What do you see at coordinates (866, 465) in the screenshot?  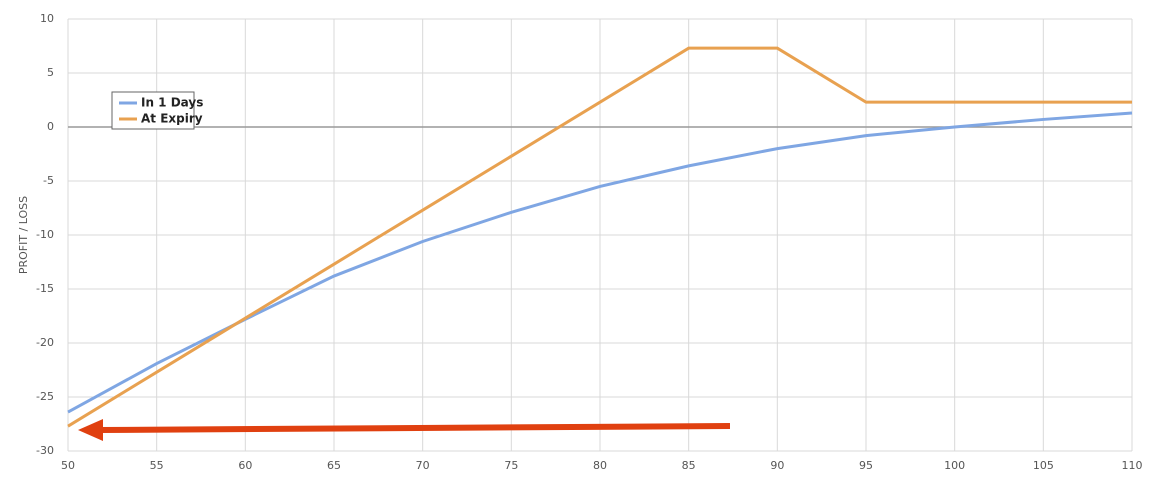 I see `x-tick-label: 95` at bounding box center [866, 465].